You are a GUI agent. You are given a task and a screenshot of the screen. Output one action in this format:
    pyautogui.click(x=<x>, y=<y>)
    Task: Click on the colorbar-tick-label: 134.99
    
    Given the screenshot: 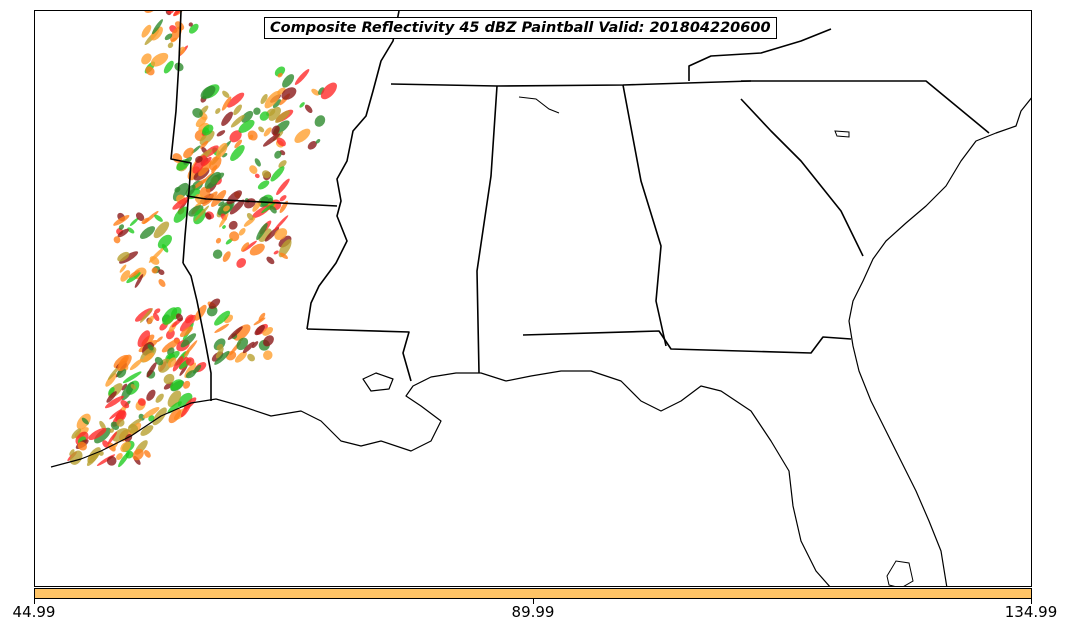 What is the action you would take?
    pyautogui.click(x=1031, y=612)
    